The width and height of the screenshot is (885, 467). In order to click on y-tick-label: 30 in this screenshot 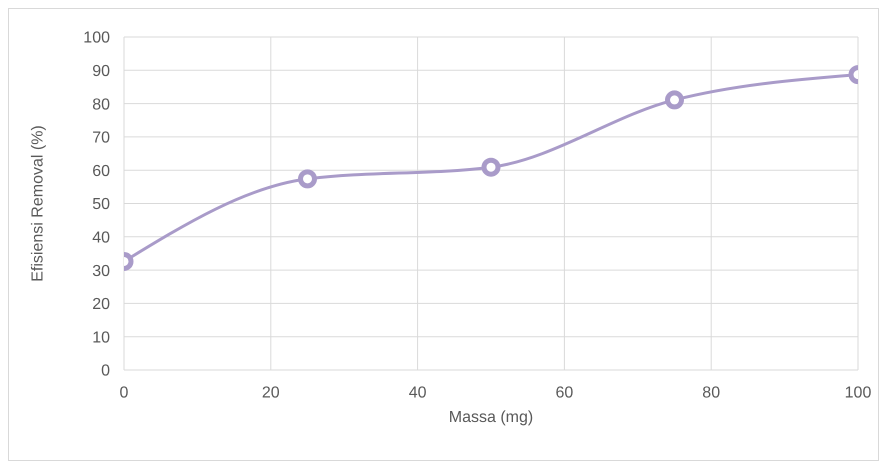, I will do `click(101, 271)`.